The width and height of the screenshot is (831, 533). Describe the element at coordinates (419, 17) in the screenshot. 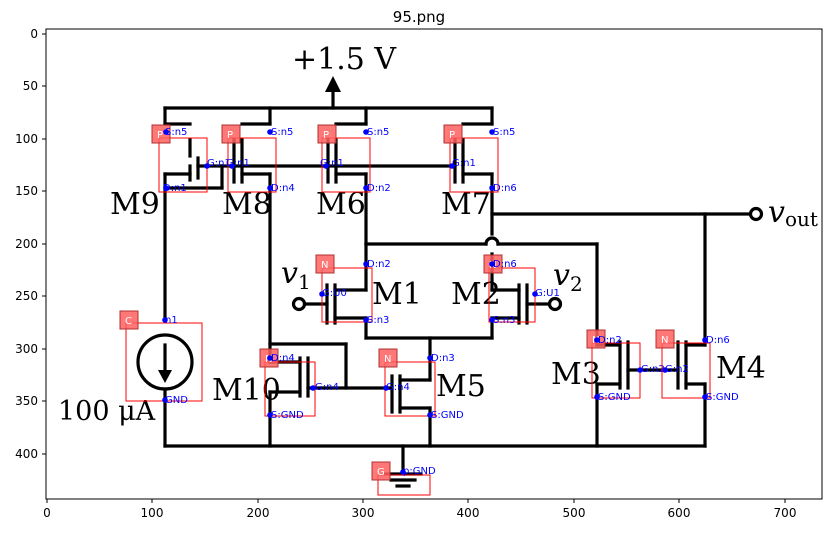

I see `figure-title: 95.png` at that location.